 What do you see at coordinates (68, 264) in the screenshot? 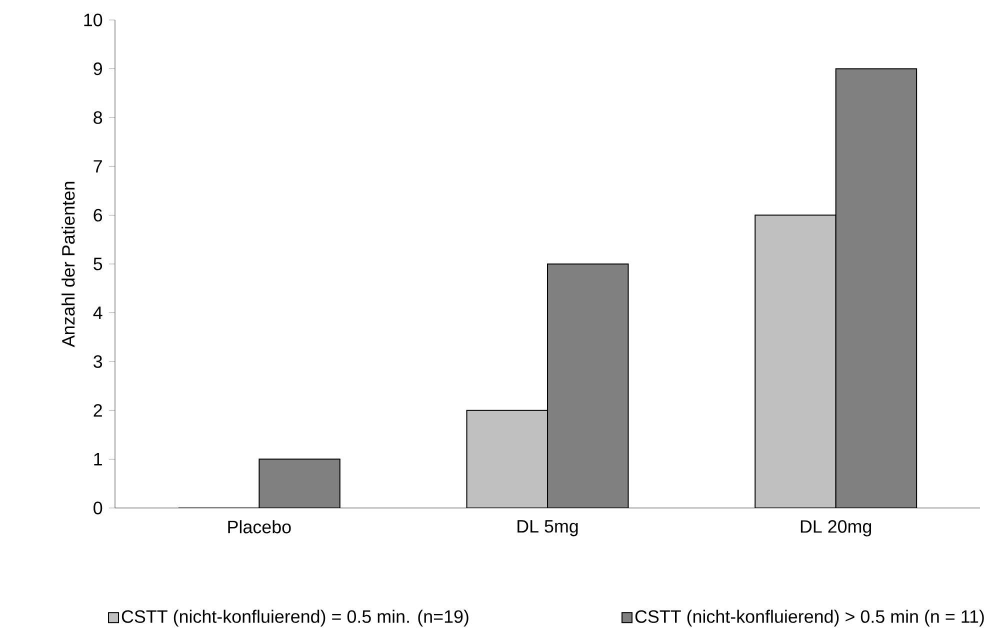
I see `y-axis-title: Anzahl der Patienten` at bounding box center [68, 264].